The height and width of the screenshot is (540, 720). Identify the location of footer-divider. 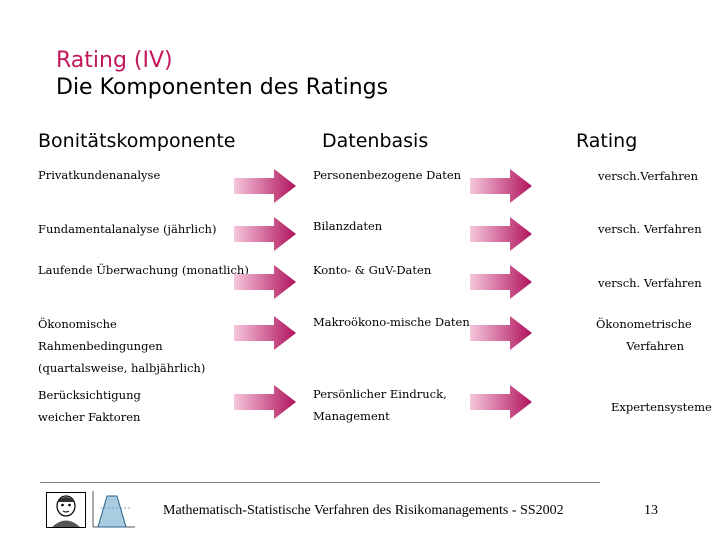
(320, 482).